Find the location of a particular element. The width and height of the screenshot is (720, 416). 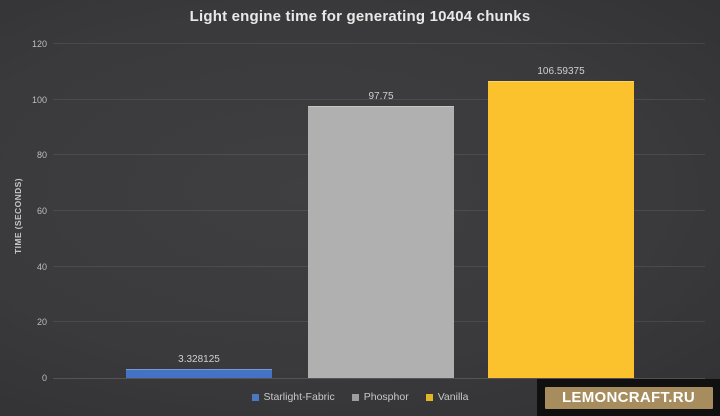

watermark-text: LEMONCRAFT.RU is located at coordinates (628, 397).